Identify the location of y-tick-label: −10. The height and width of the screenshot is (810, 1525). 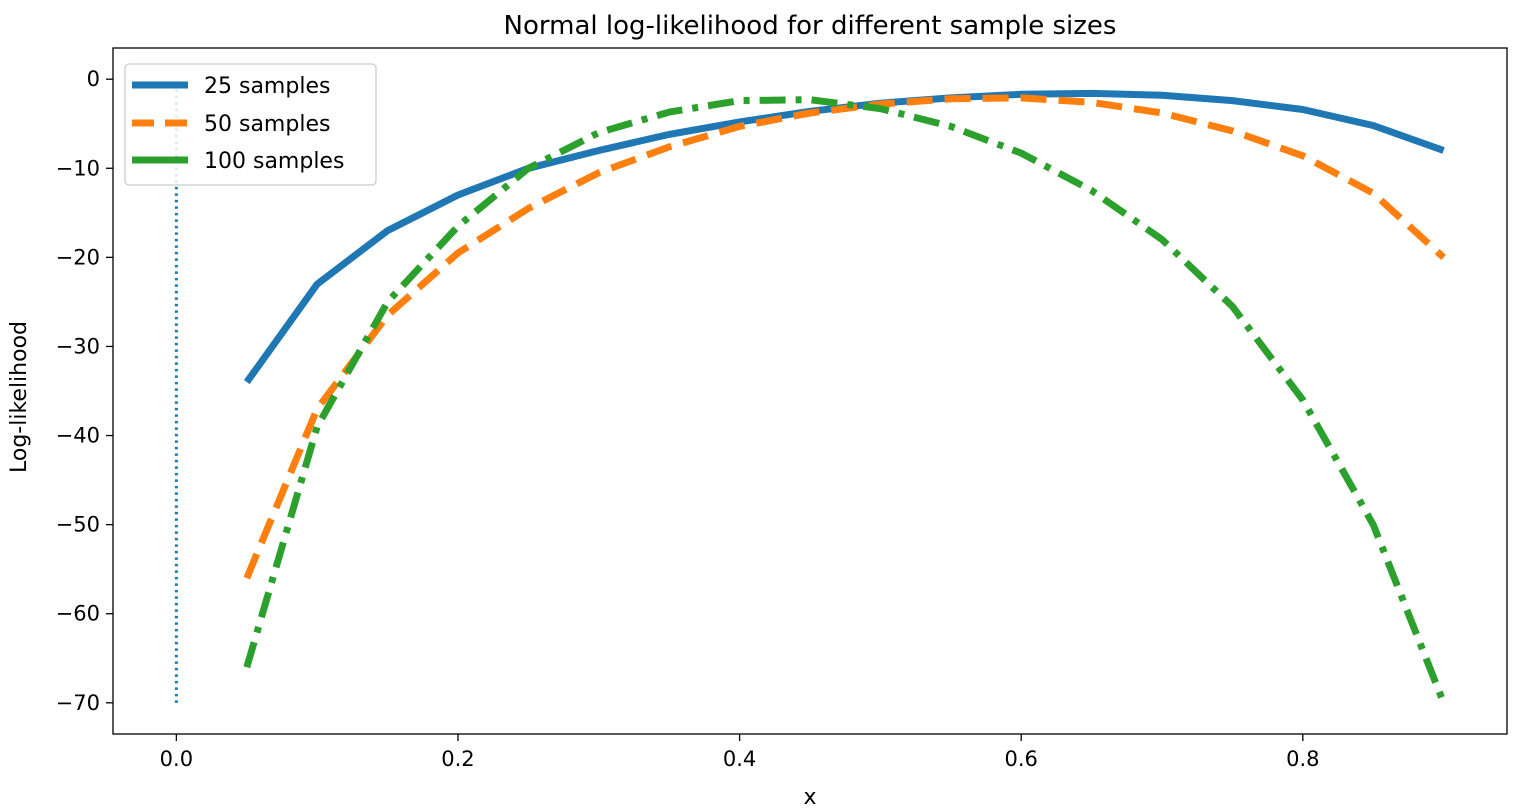
(78, 168).